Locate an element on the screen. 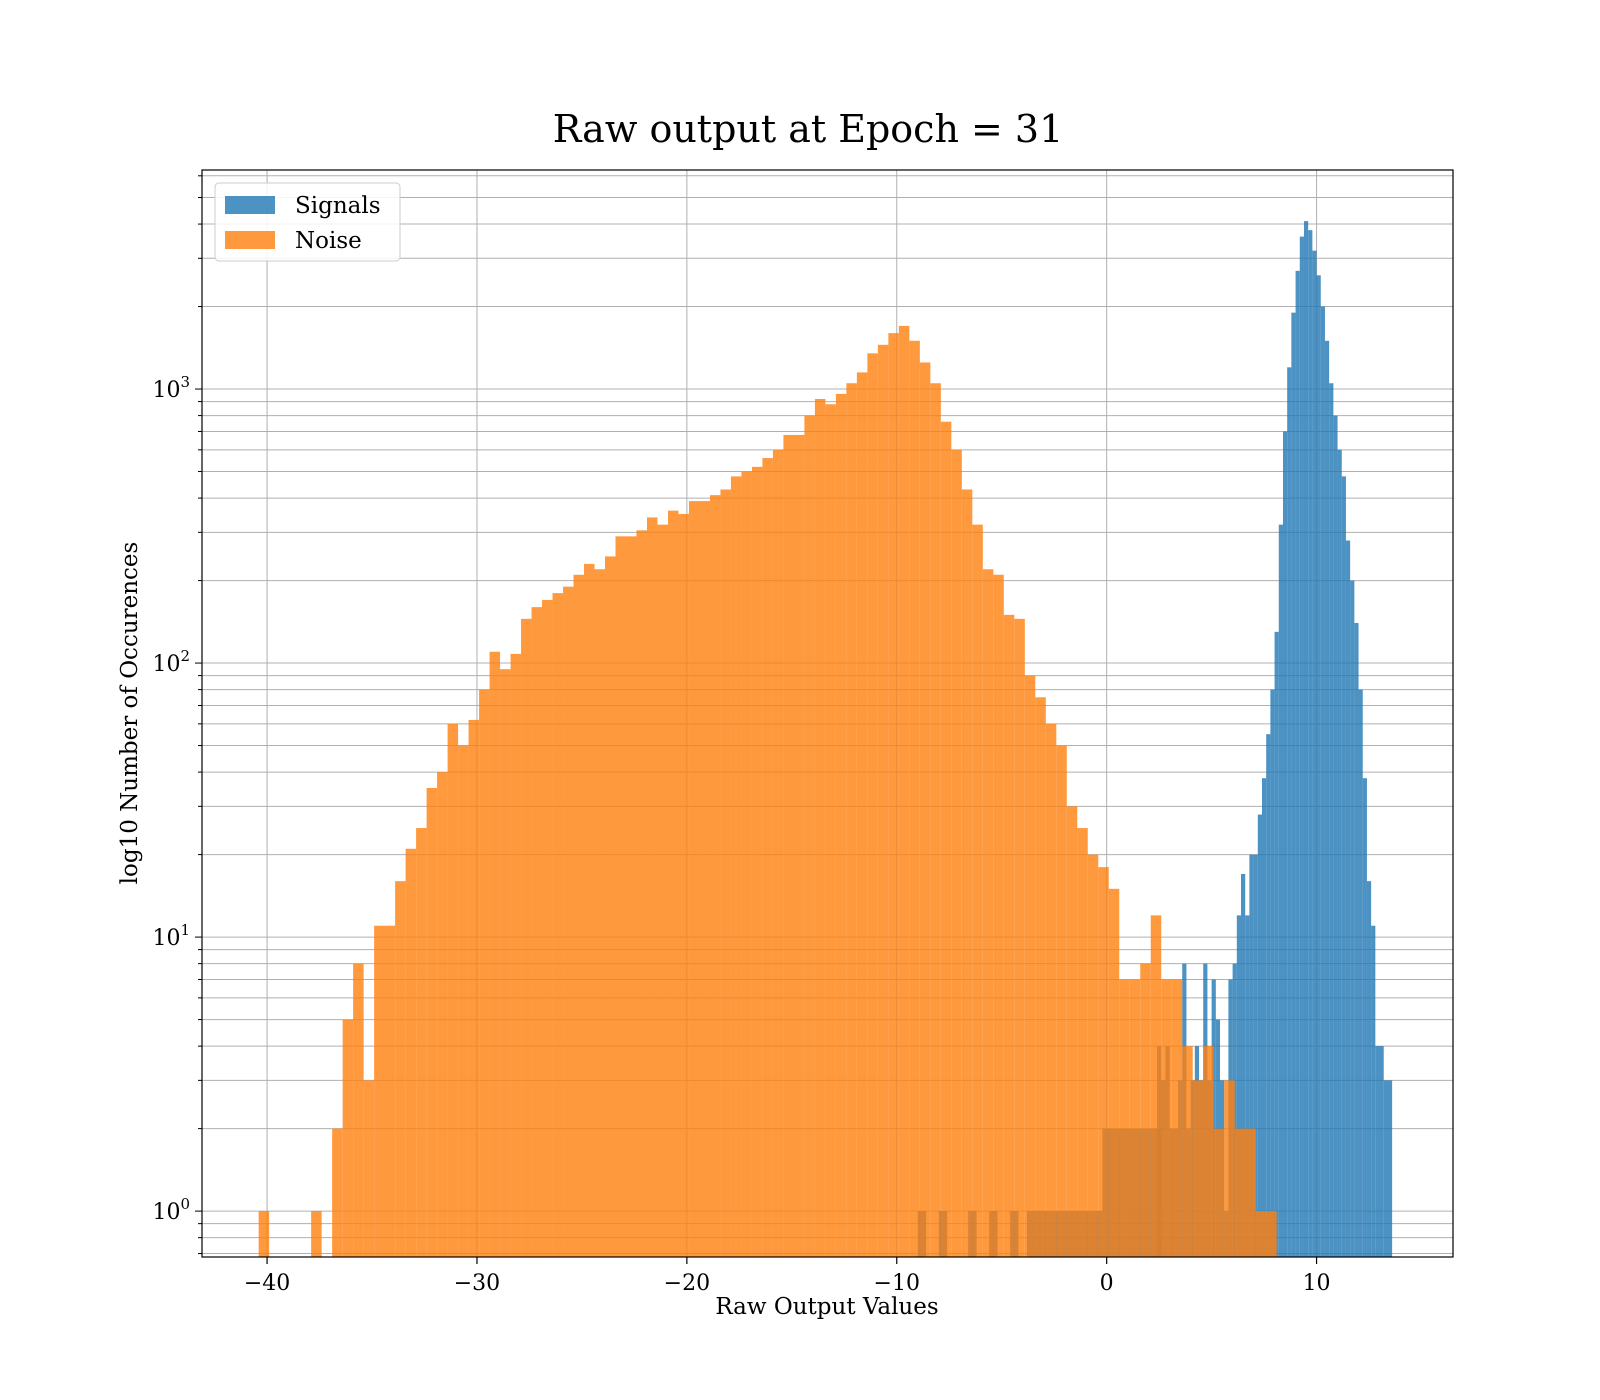 This screenshot has width=1600, height=1400. y-tick-label: 10² is located at coordinates (171, 662).